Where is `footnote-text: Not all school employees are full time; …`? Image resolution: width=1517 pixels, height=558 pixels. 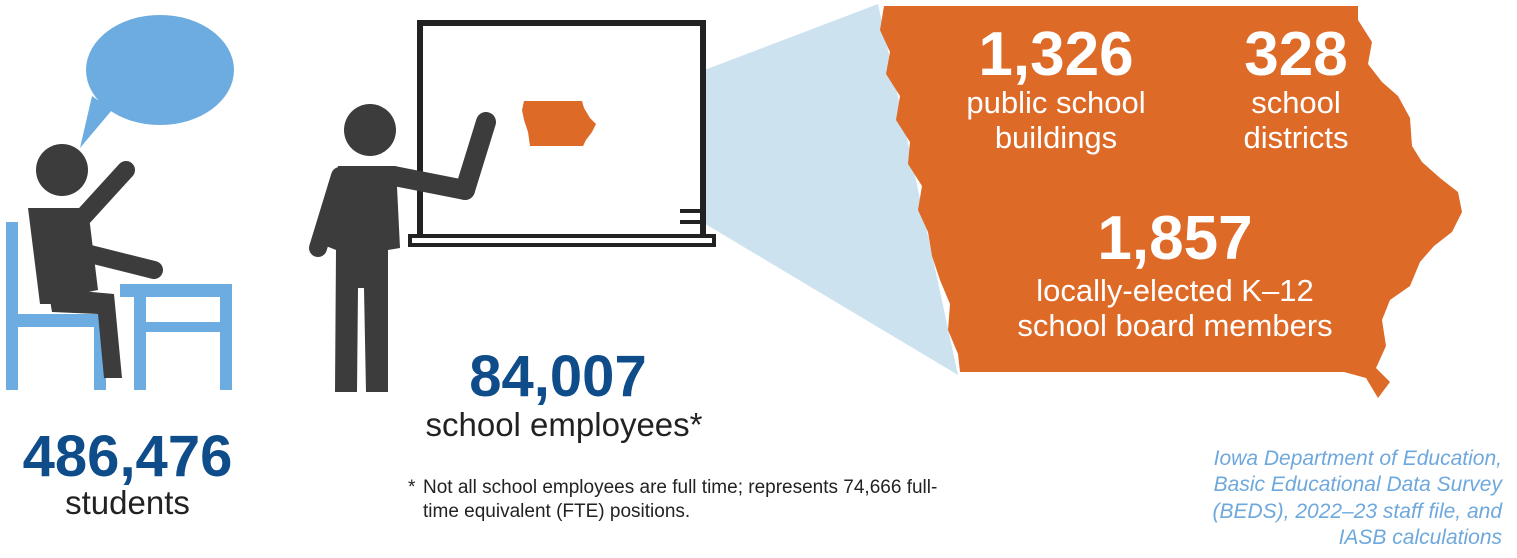 footnote-text: Not all school employees are full time; … is located at coordinates (680, 499).